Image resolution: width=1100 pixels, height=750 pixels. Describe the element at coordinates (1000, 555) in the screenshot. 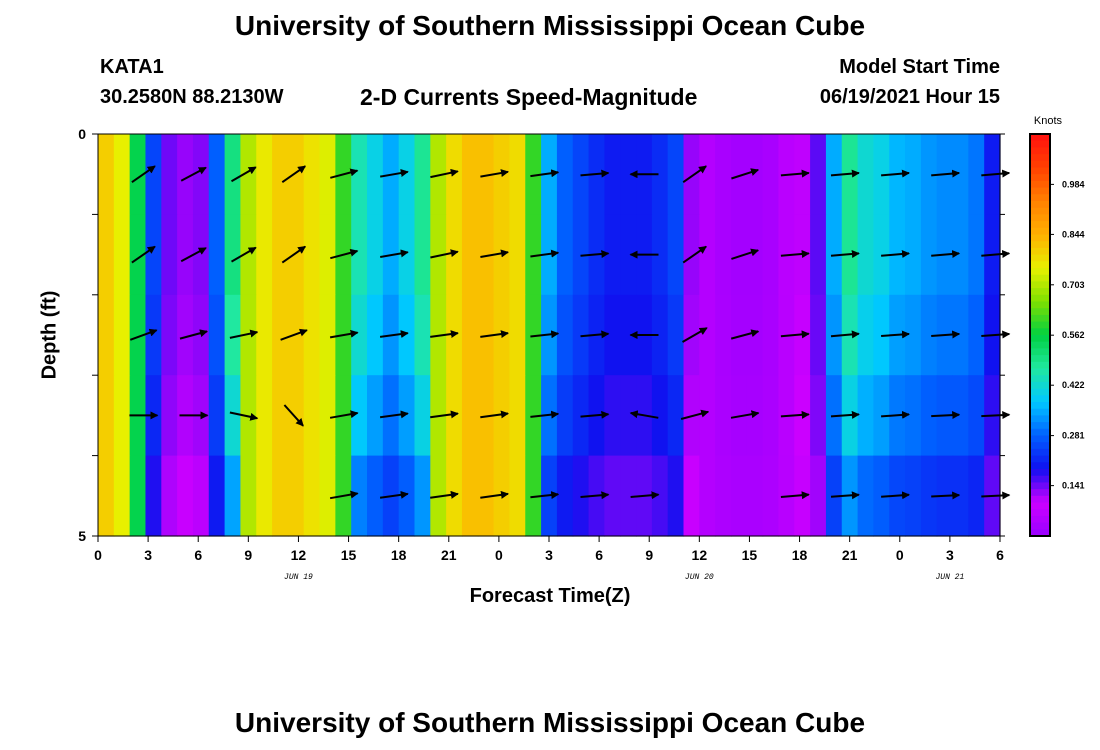

I see `x-tick-label: 6` at that location.